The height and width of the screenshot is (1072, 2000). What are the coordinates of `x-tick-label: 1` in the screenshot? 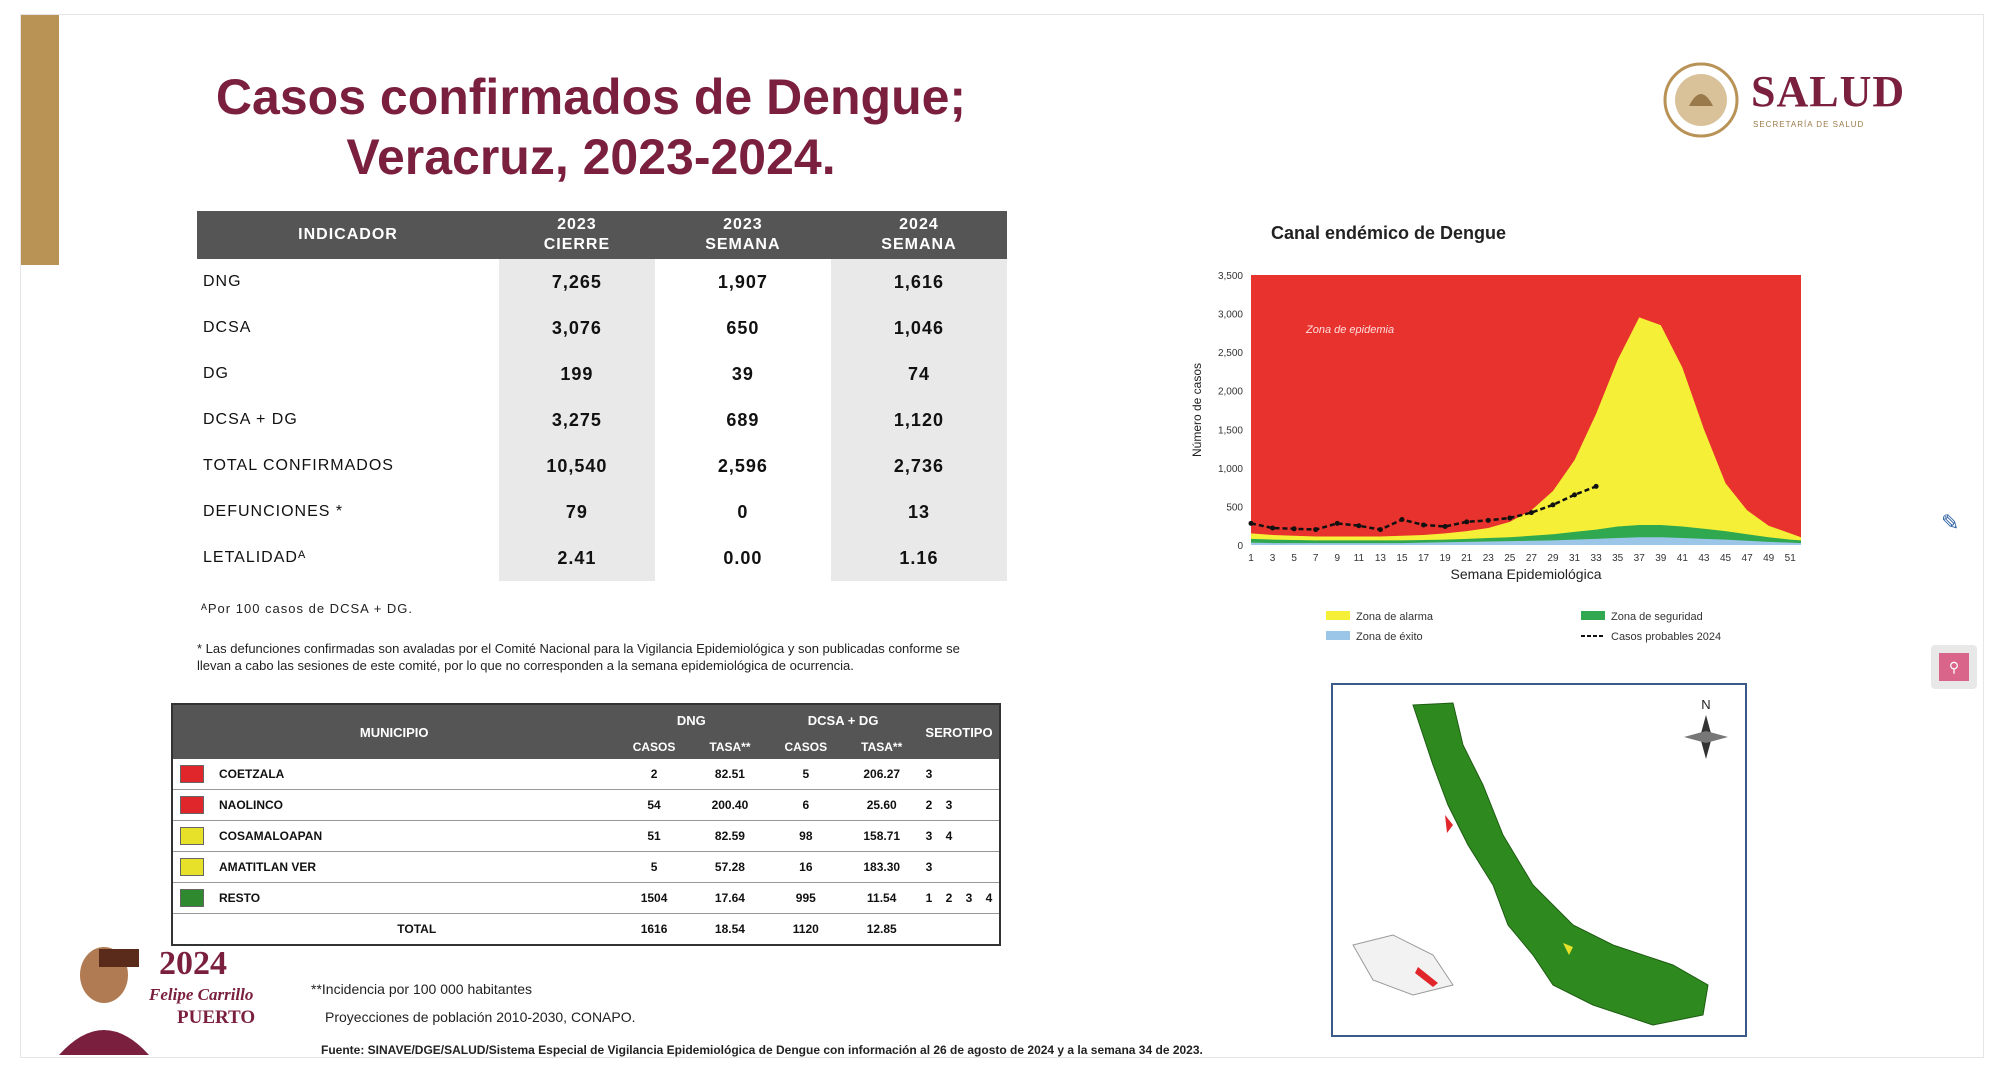 It's located at (1251, 558).